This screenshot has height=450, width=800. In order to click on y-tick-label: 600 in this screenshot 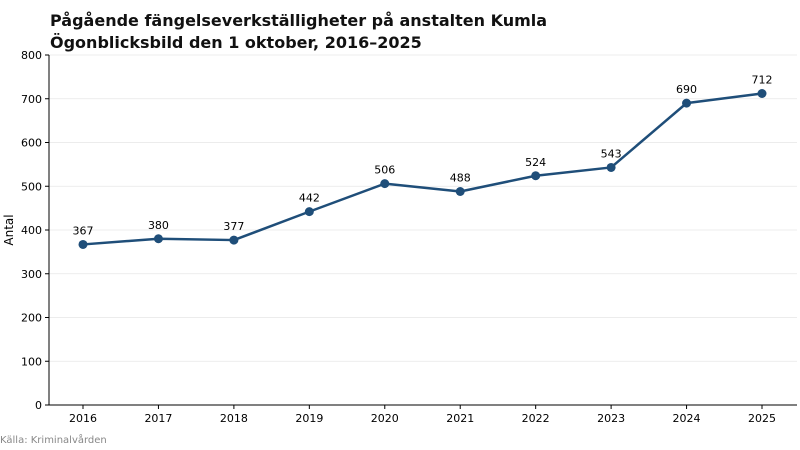, I will do `click(31, 143)`.